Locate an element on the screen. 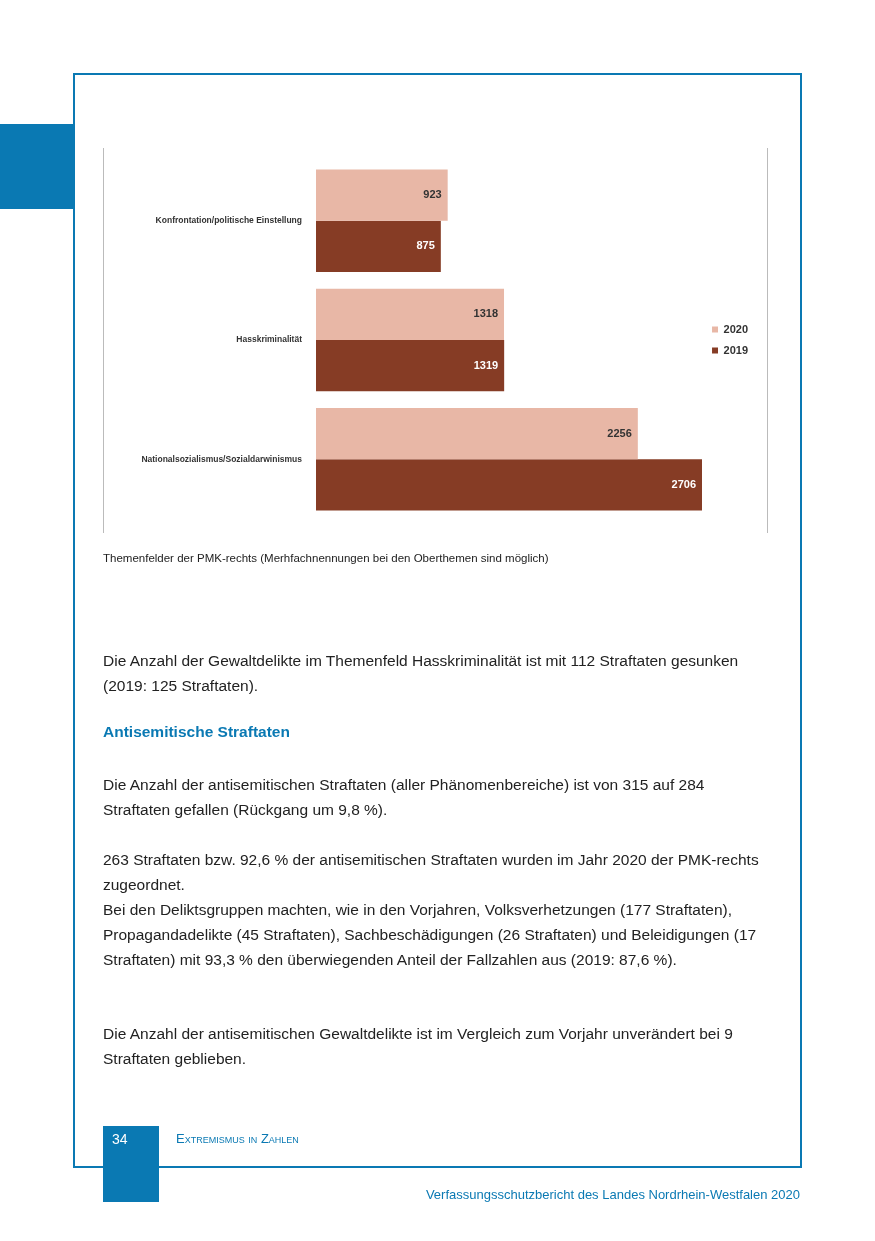 This screenshot has width=875, height=1241. data-label: 1318 is located at coordinates (486, 313).